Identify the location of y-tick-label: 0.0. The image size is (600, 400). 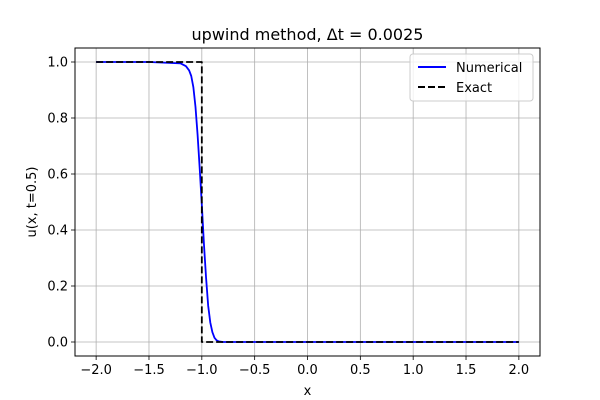
(57, 343).